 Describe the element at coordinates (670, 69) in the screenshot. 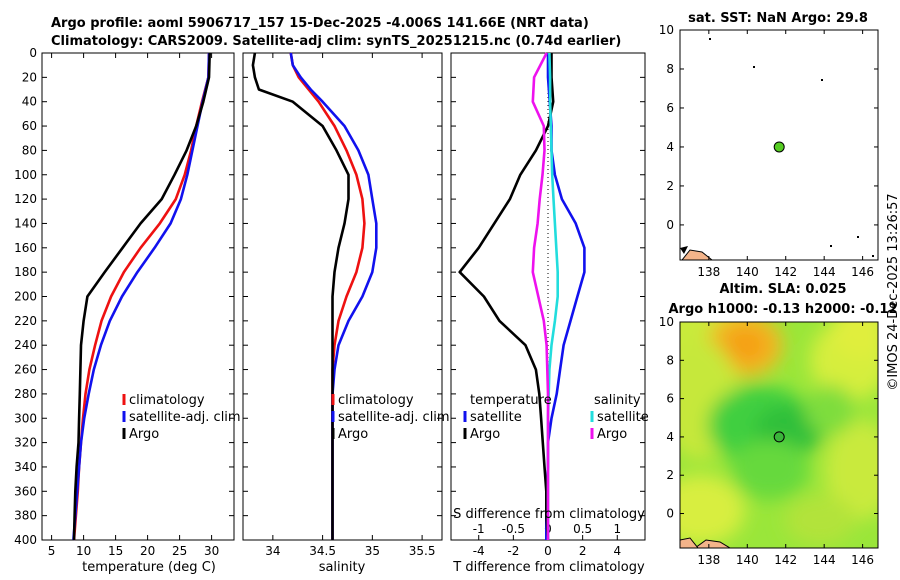

I see `sst_map-ytick-label: 8` at that location.